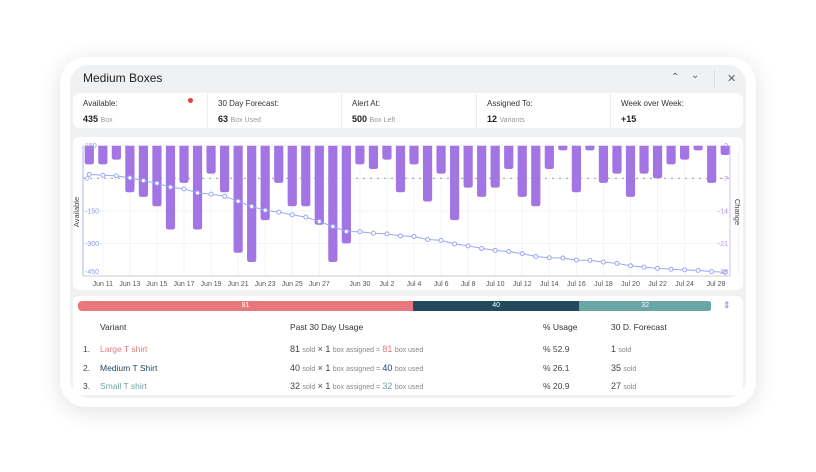  I want to click on left-axis-title: Available, so click(76, 212).